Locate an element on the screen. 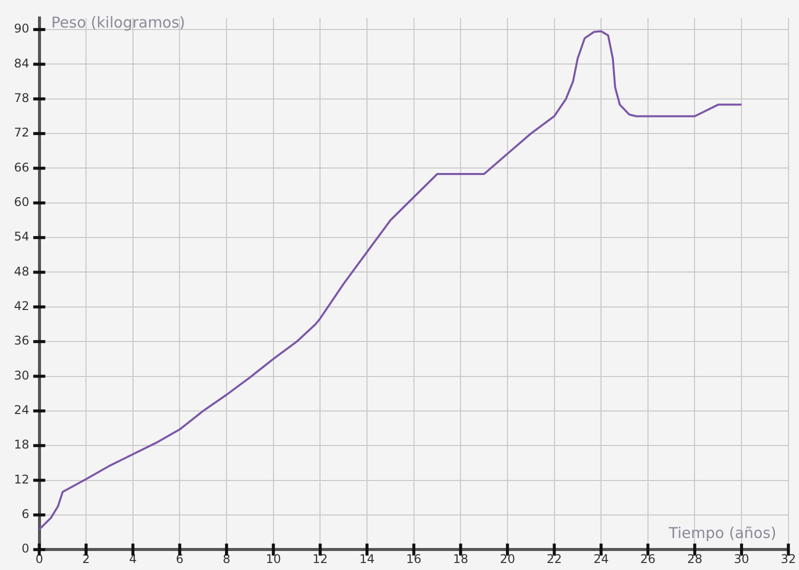 The image size is (799, 570). y-axis-title: Peso (kilogramos) is located at coordinates (118, 22).